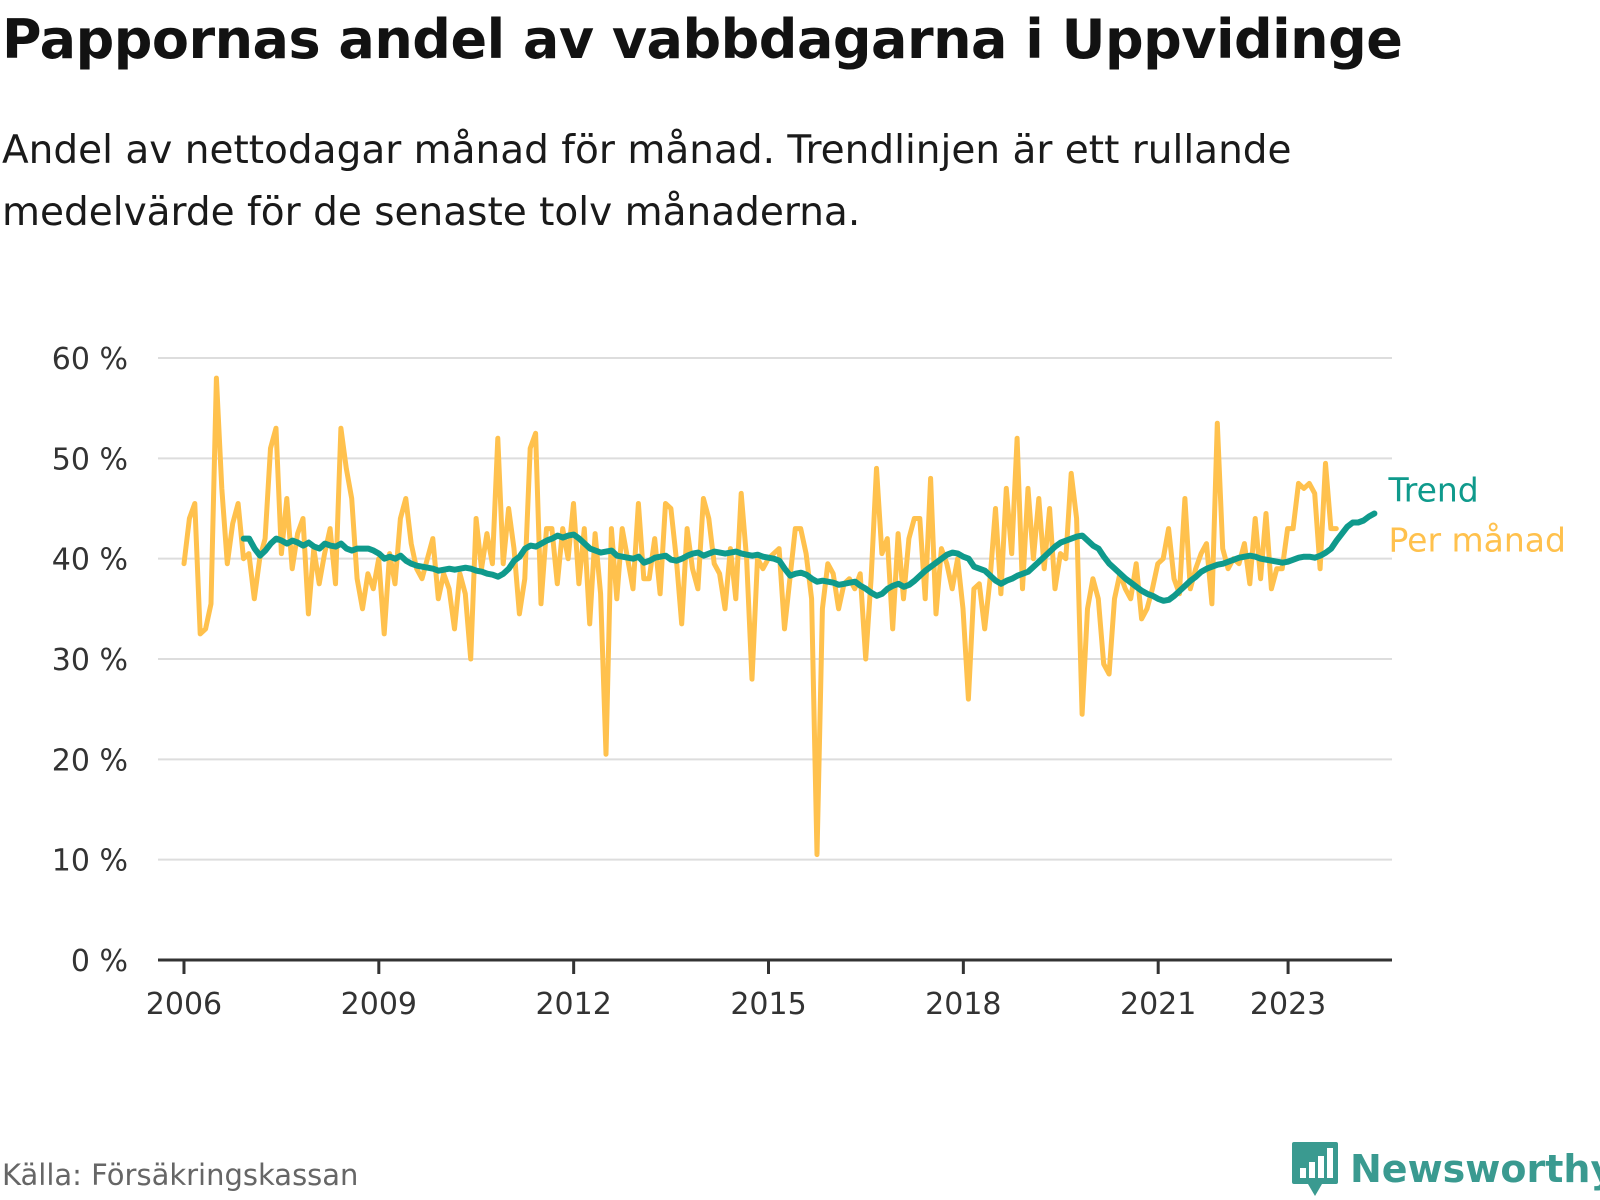 Image resolution: width=1600 pixels, height=1200 pixels. Describe the element at coordinates (90, 560) in the screenshot. I see `y-tick-label: 40 %` at that location.